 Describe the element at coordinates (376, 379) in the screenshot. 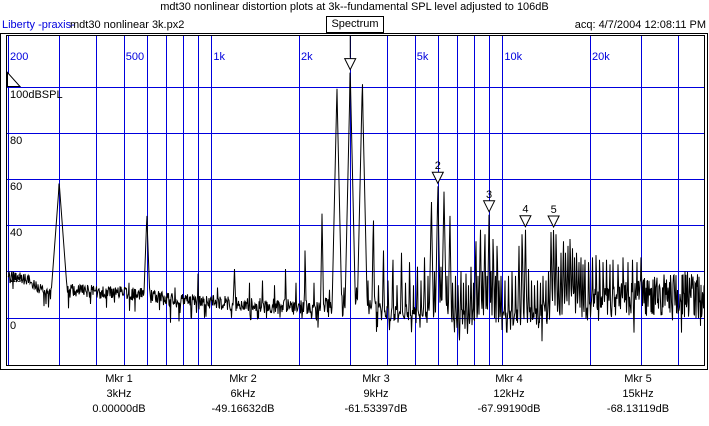

I see `marker-3-name: Mkr 3` at that location.